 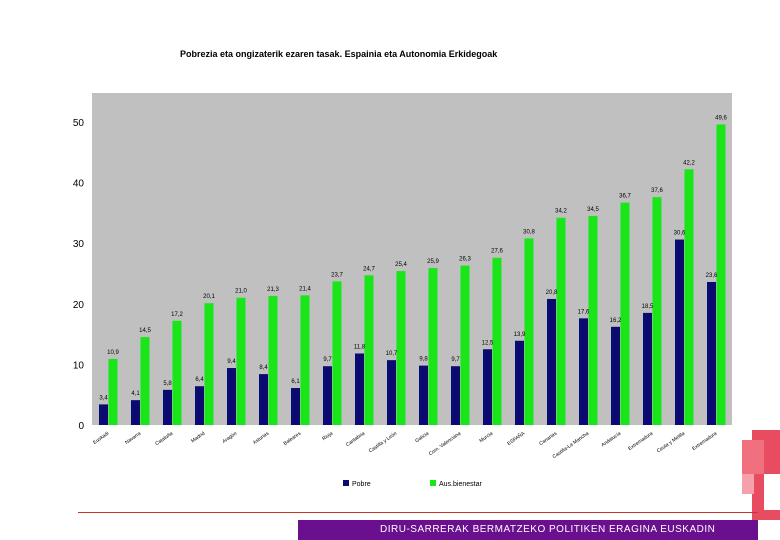 I want to click on data-label-pobre: 20,8, so click(x=552, y=293).